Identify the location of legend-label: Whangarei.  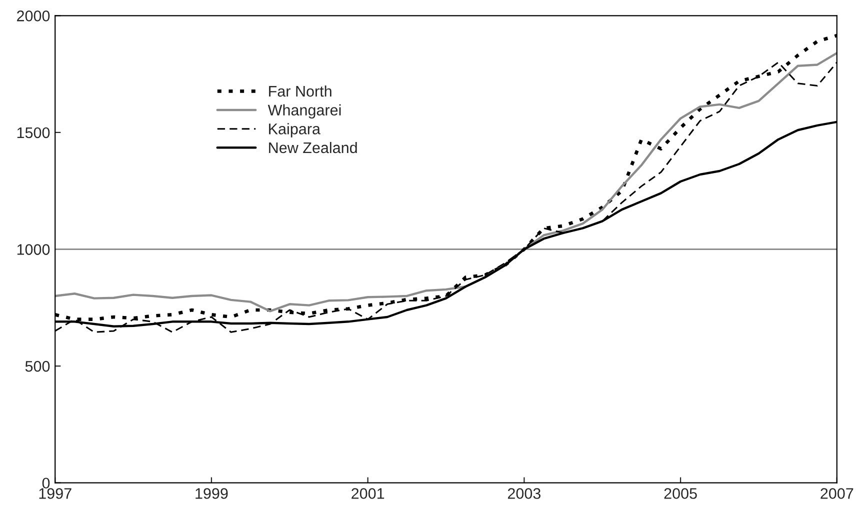
(304, 111).